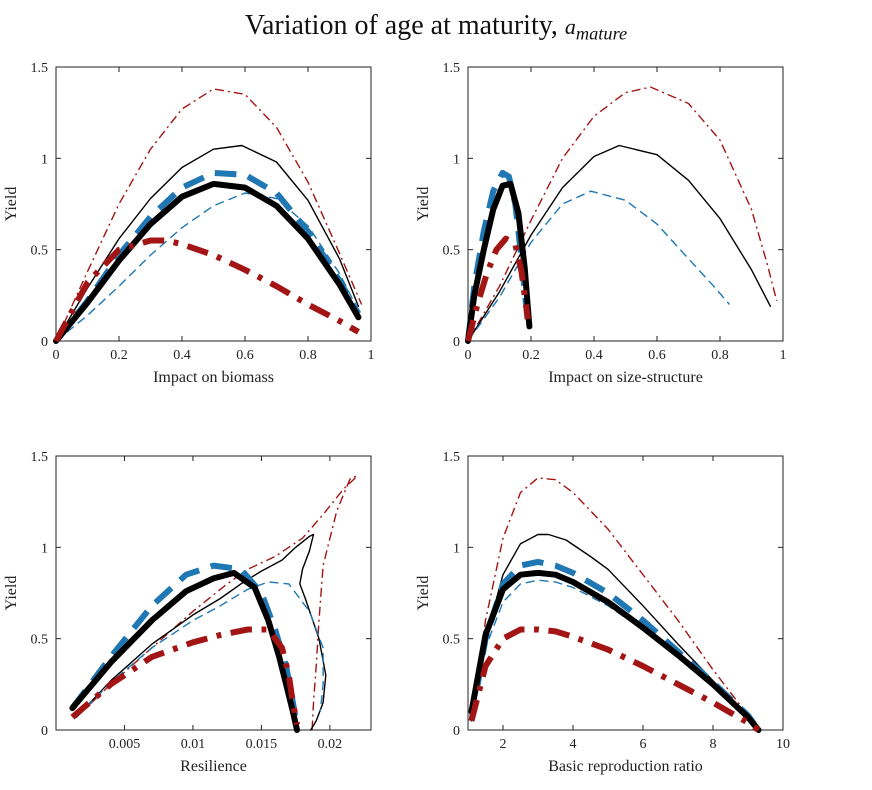 This screenshot has height=790, width=872. I want to click on x-tick-label: 10, so click(783, 744).